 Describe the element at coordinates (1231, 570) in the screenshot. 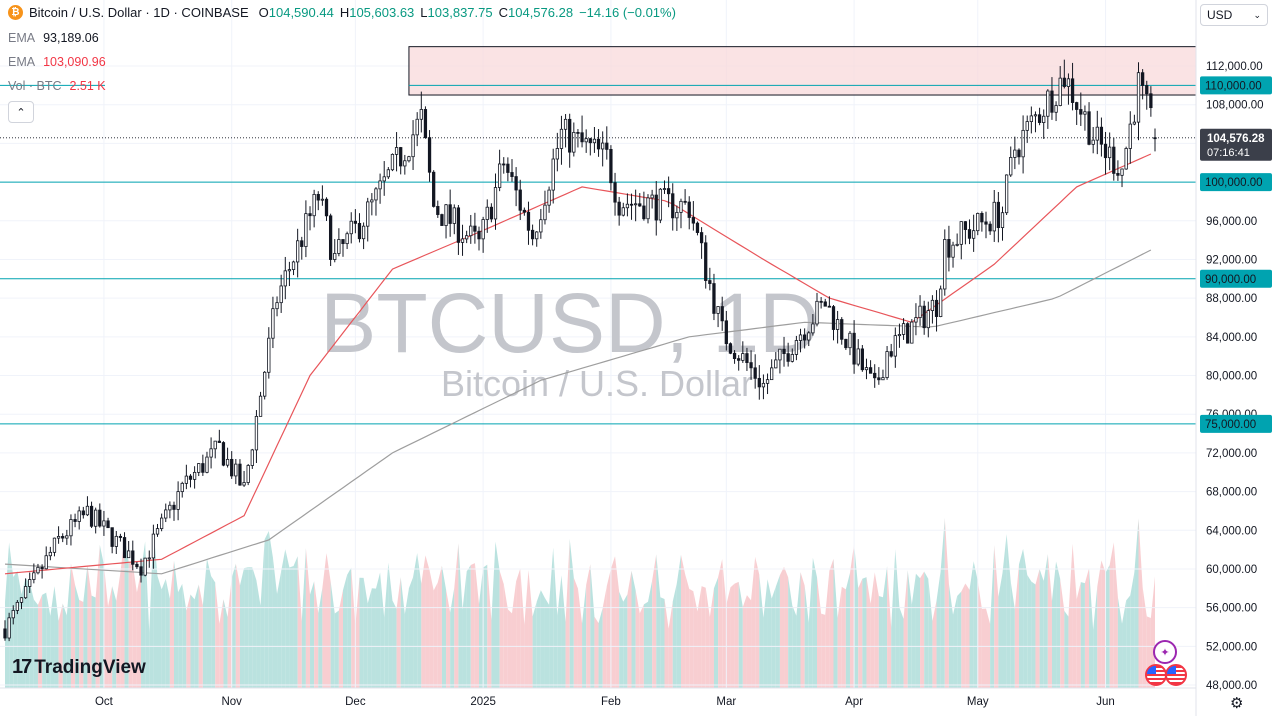

I see `price-axis-label: 60,000.00` at that location.